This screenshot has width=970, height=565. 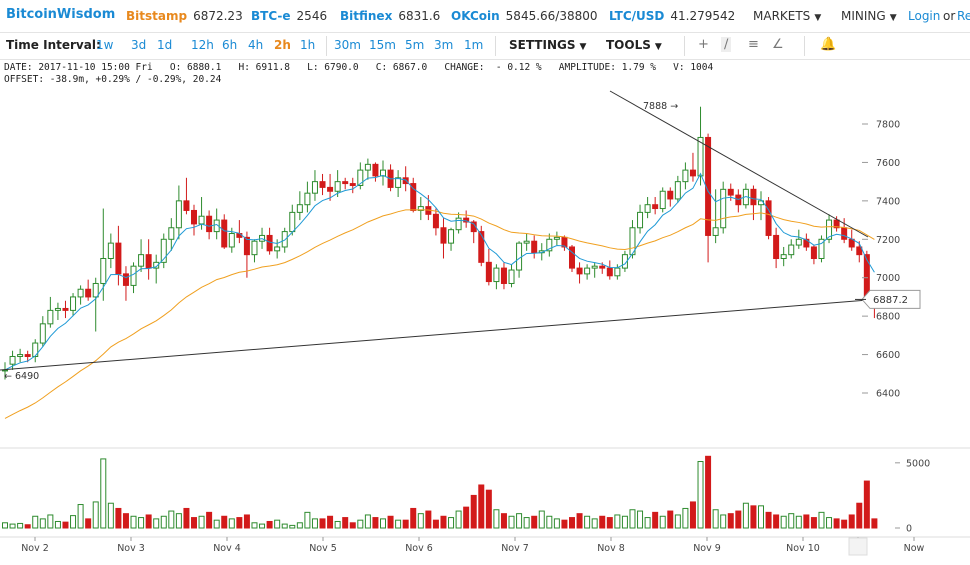 I want to click on interval-3m: 3m, so click(x=444, y=45).